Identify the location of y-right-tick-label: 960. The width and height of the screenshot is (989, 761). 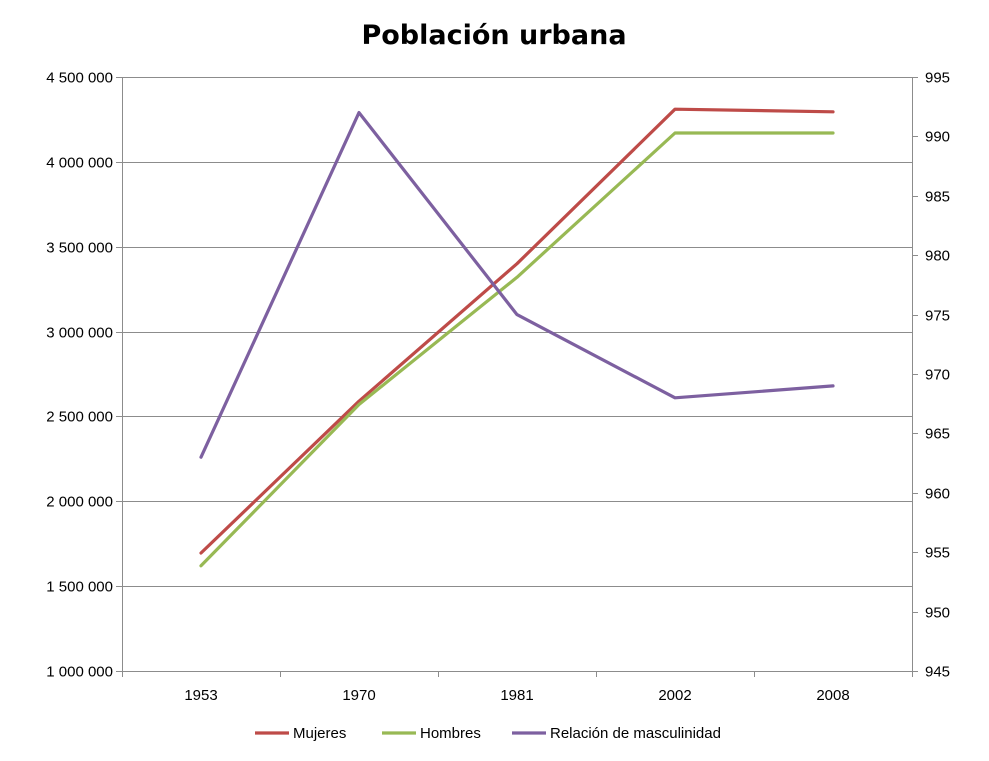
(937, 494).